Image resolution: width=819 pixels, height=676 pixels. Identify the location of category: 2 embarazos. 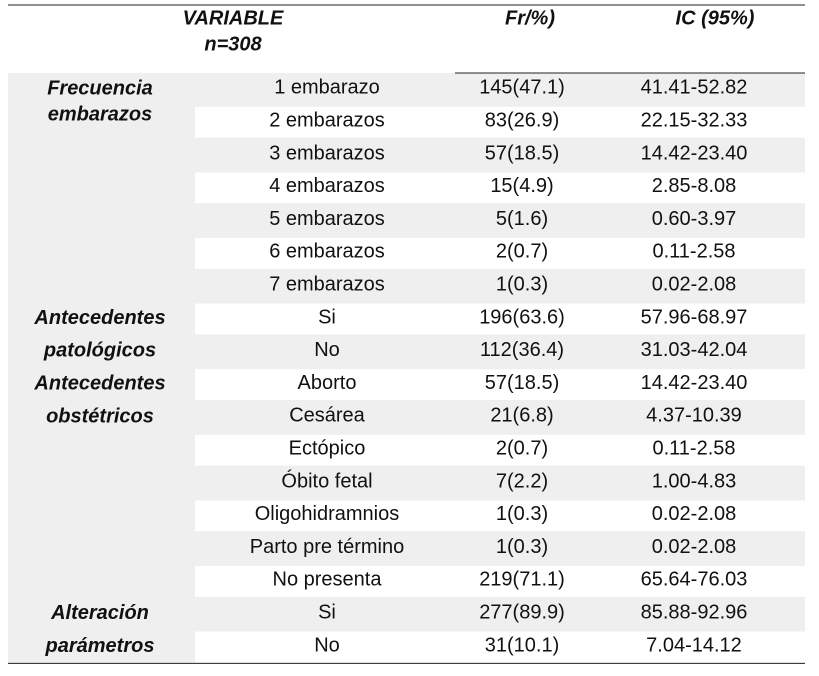
(327, 120).